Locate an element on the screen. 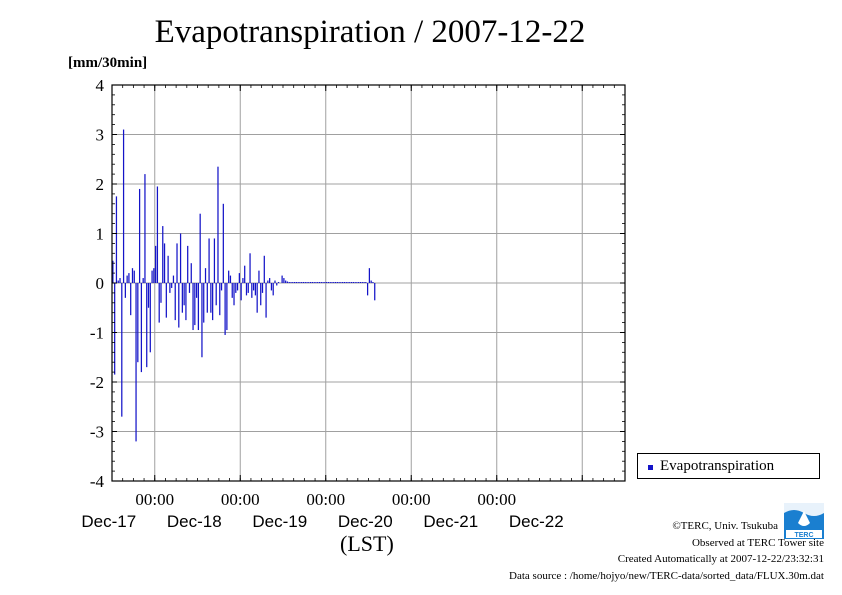  y-tick-label: -1 is located at coordinates (97, 333).